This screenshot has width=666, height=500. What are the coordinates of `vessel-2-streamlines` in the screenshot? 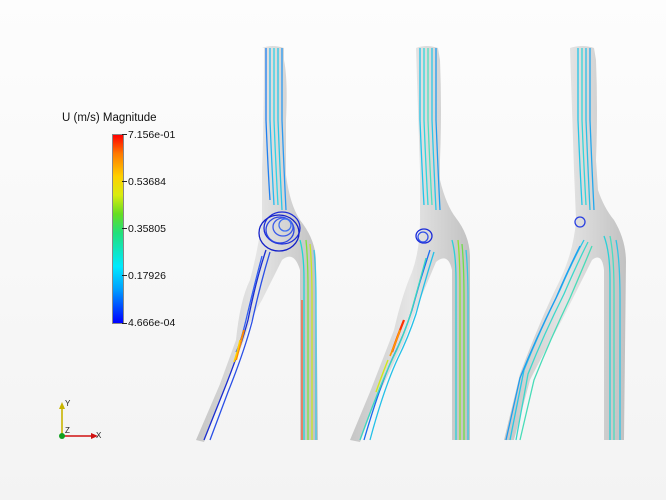 It's located at (414, 244).